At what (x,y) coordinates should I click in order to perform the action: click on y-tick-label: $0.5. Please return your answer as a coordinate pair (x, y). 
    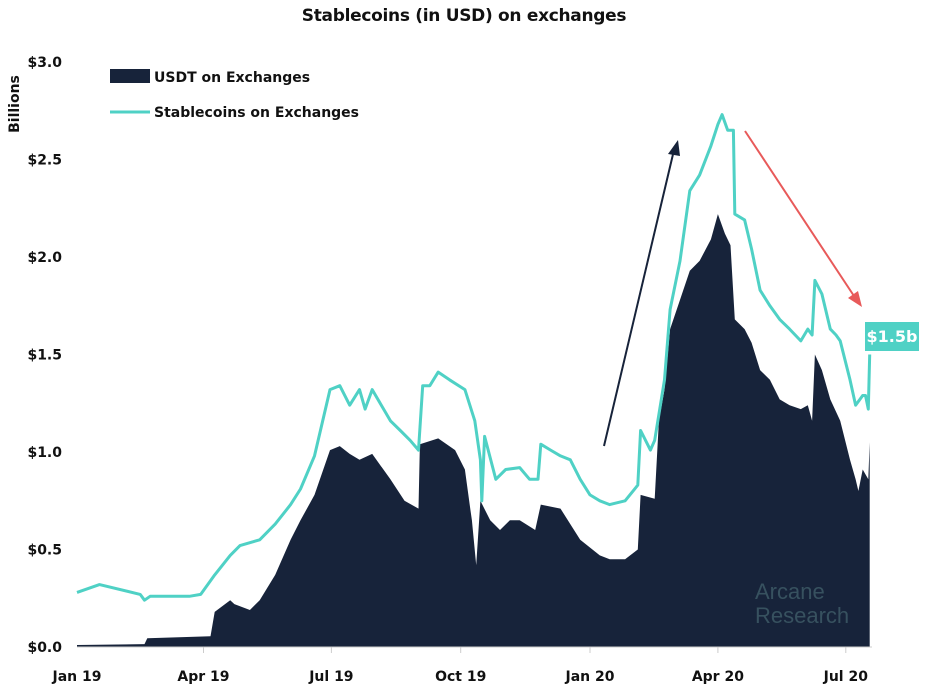
    Looking at the image, I should click on (44, 551).